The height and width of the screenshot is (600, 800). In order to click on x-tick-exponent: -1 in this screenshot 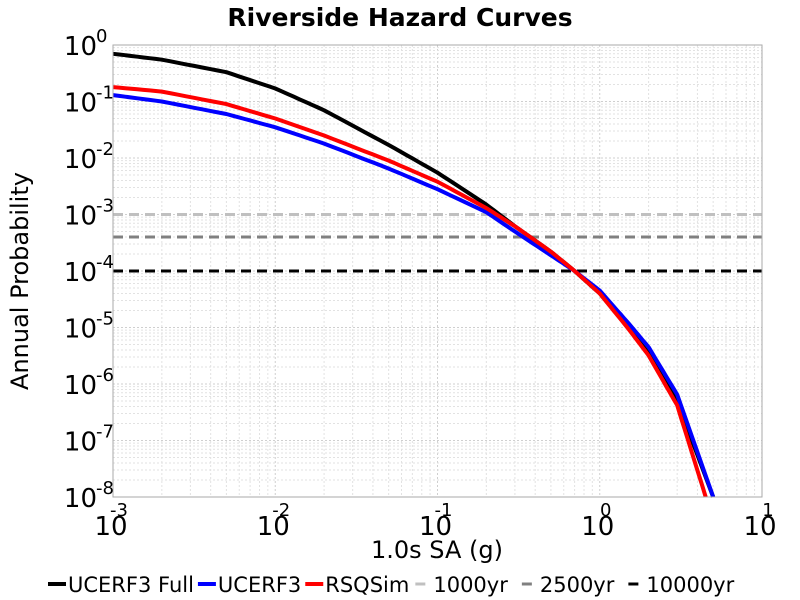, I will do `click(444, 510)`.